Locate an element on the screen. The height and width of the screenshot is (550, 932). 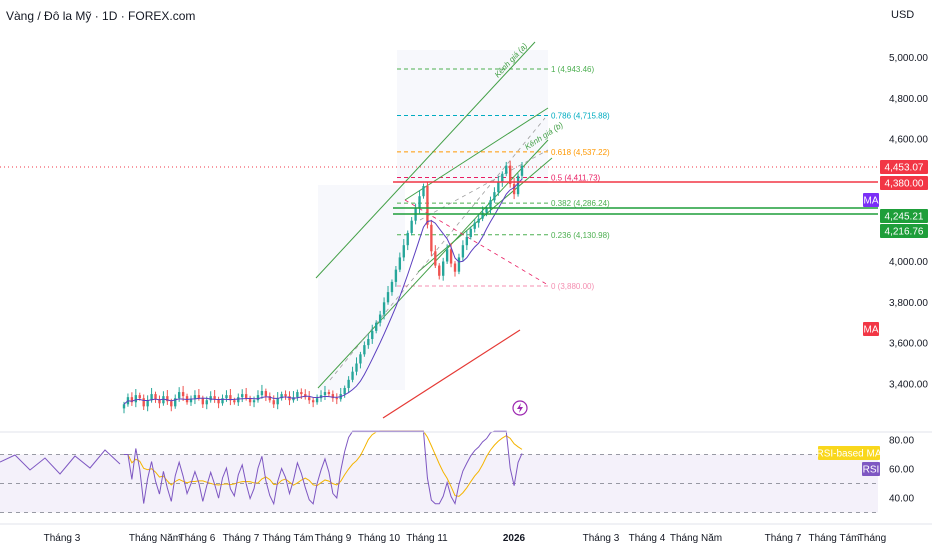
rsi-band is located at coordinates (439, 498).